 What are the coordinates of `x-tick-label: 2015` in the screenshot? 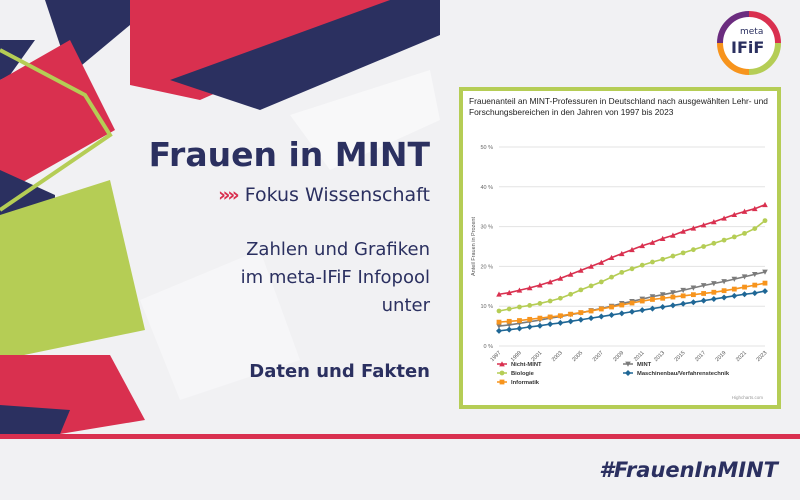 It's located at (680, 356).